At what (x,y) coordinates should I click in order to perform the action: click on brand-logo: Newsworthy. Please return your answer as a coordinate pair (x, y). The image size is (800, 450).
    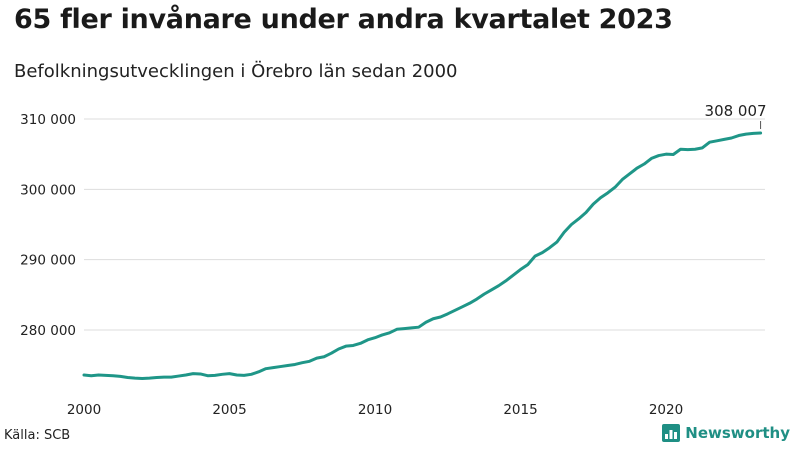
    Looking at the image, I should click on (726, 433).